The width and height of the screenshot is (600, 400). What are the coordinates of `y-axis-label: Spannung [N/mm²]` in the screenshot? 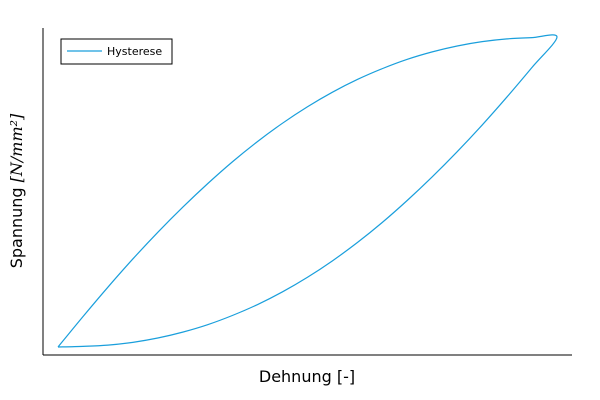 It's located at (16, 190).